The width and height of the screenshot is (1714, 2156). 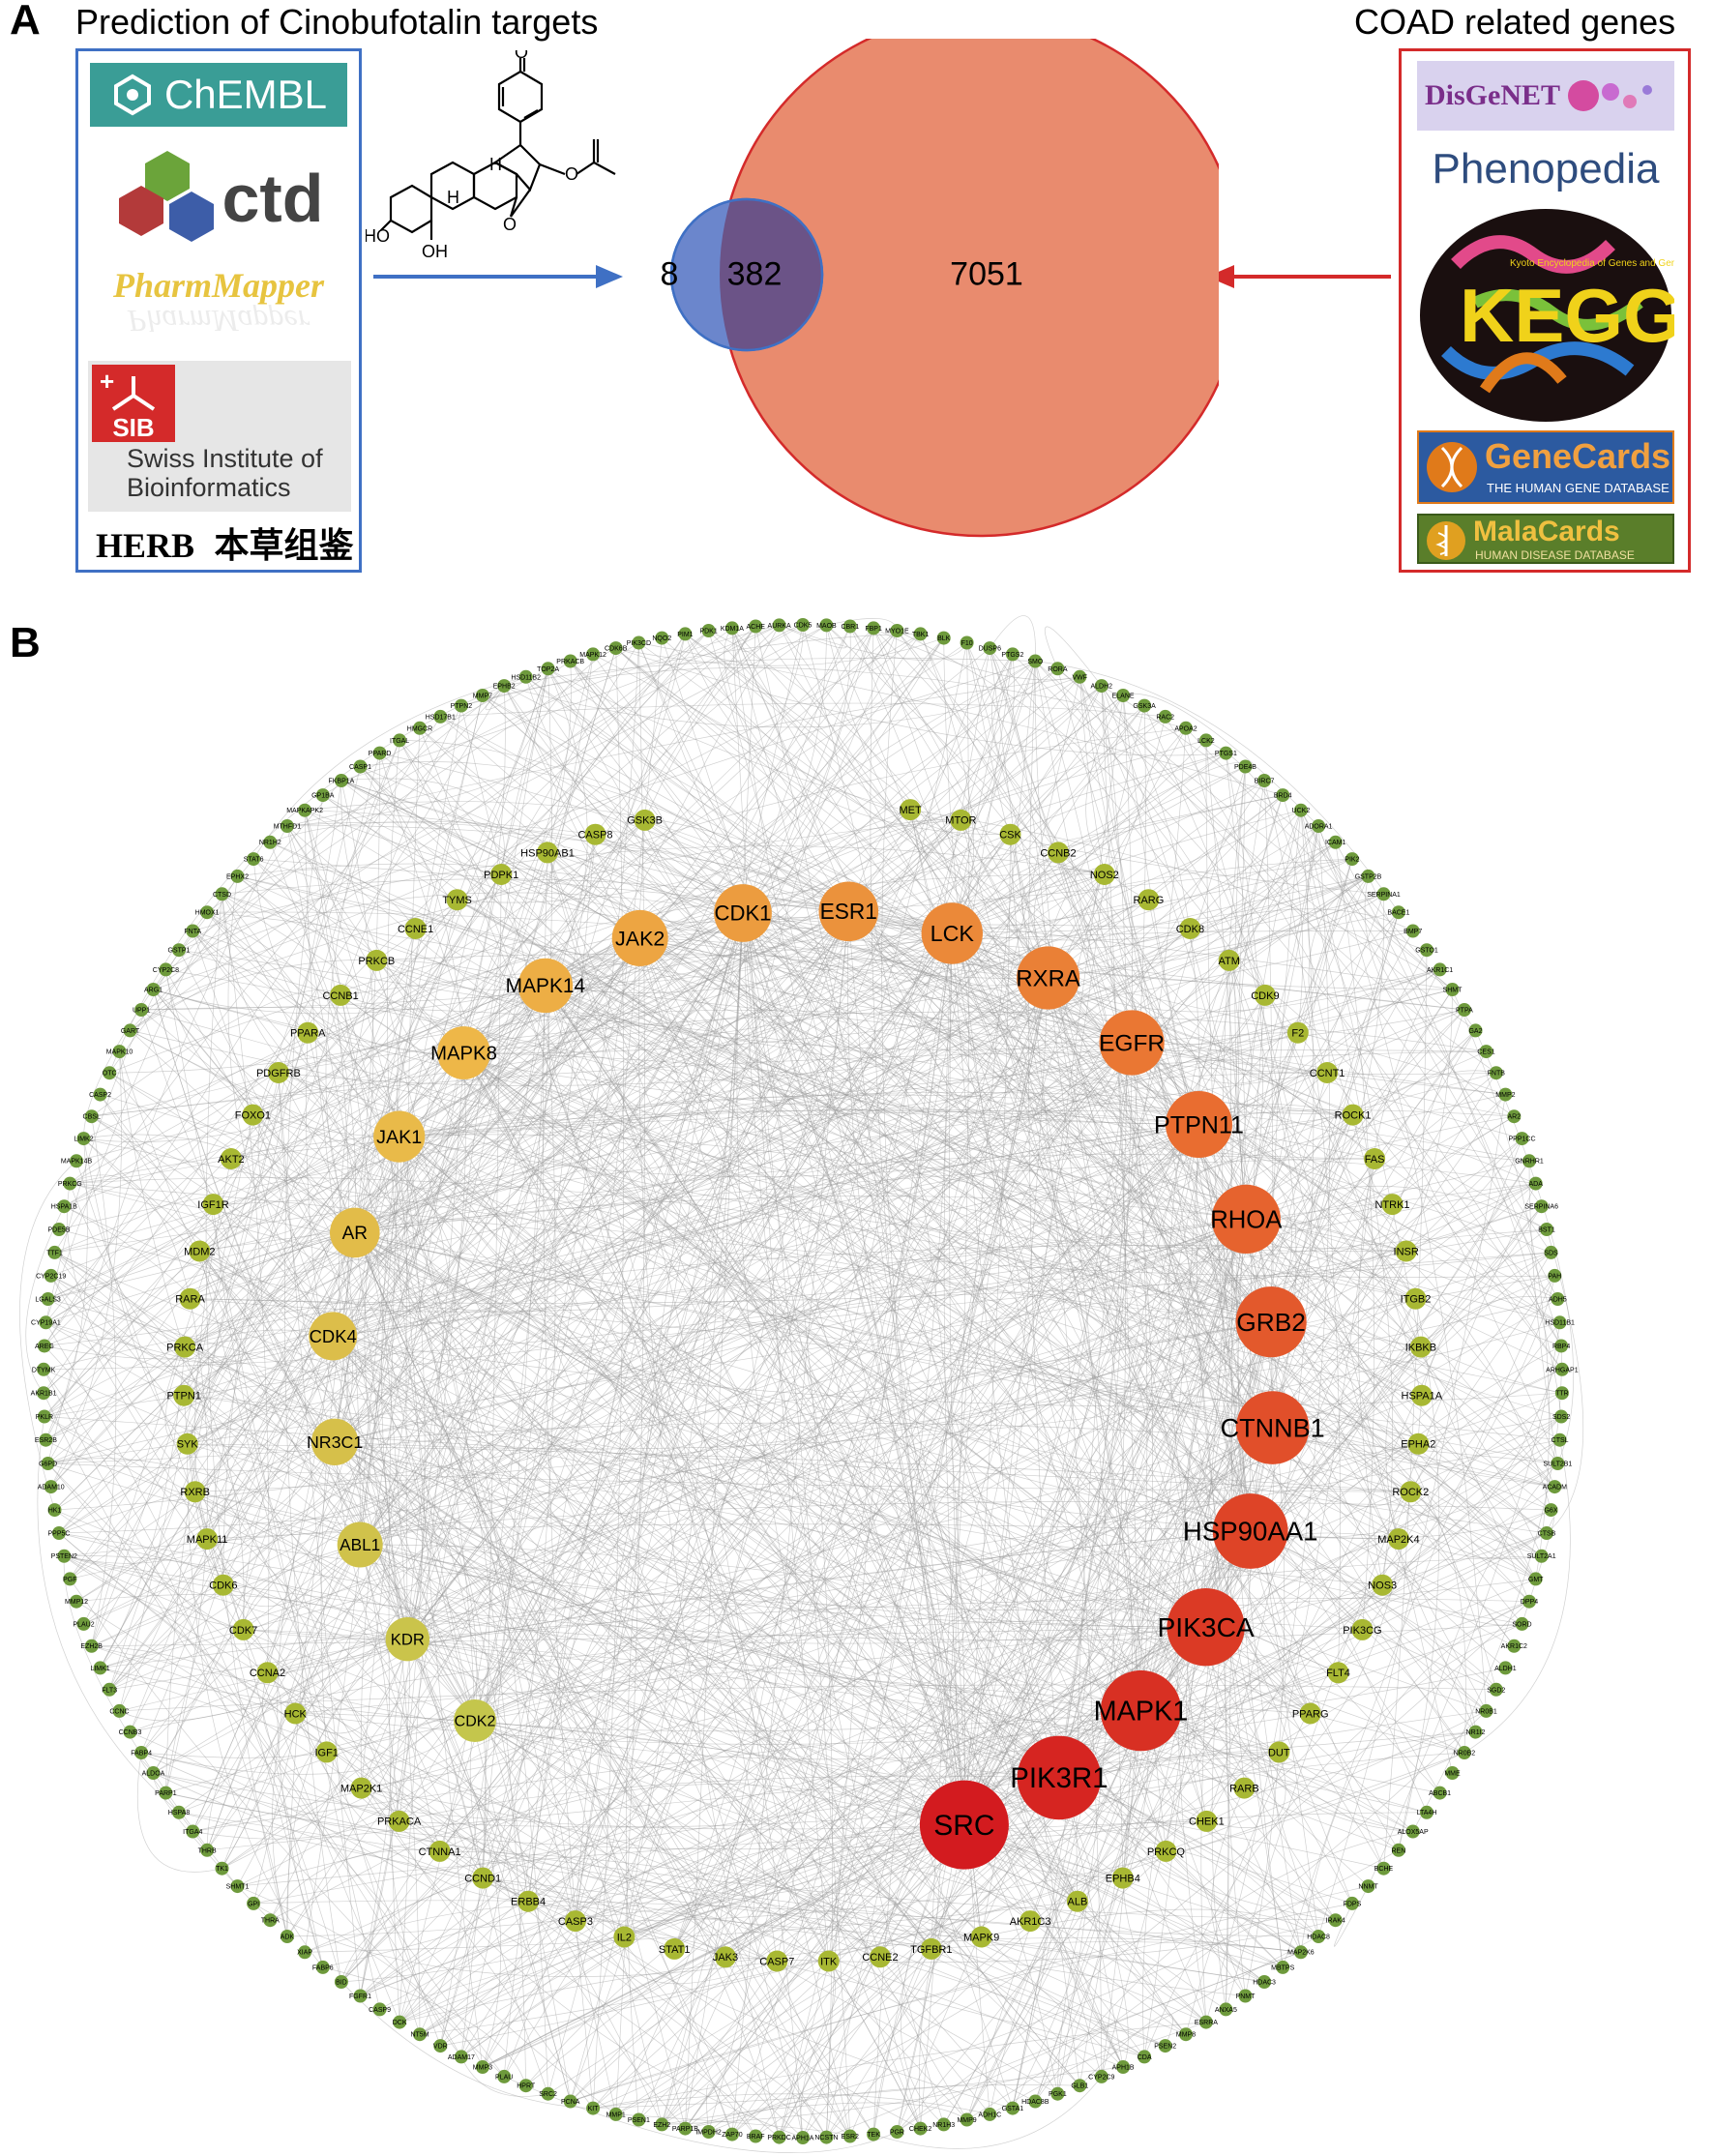 What do you see at coordinates (1297, 1034) in the screenshot?
I see `node-f2-label: F2` at bounding box center [1297, 1034].